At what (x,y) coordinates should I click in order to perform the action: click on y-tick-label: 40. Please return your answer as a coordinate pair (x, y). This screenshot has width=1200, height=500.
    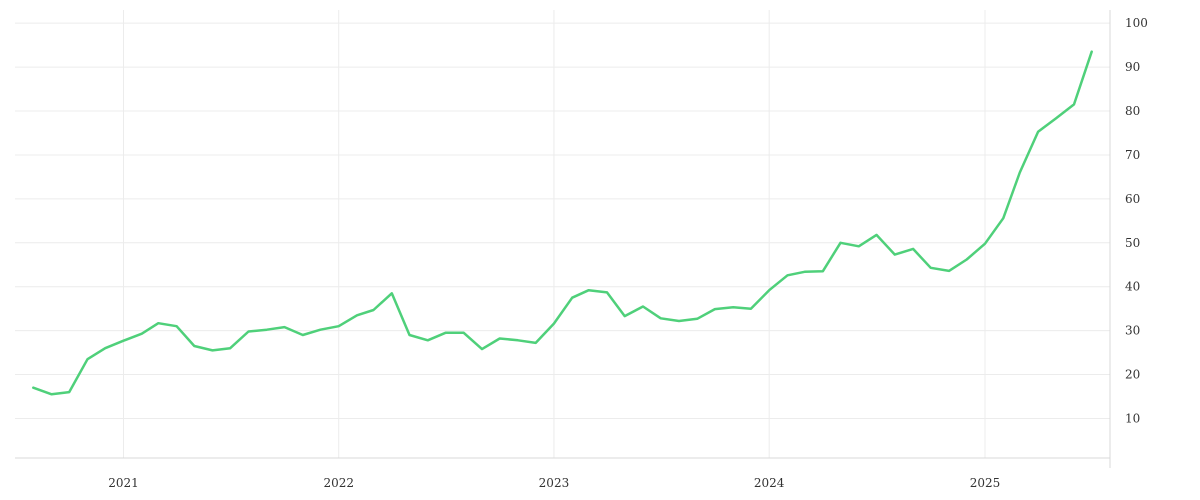
    Looking at the image, I should click on (1132, 287).